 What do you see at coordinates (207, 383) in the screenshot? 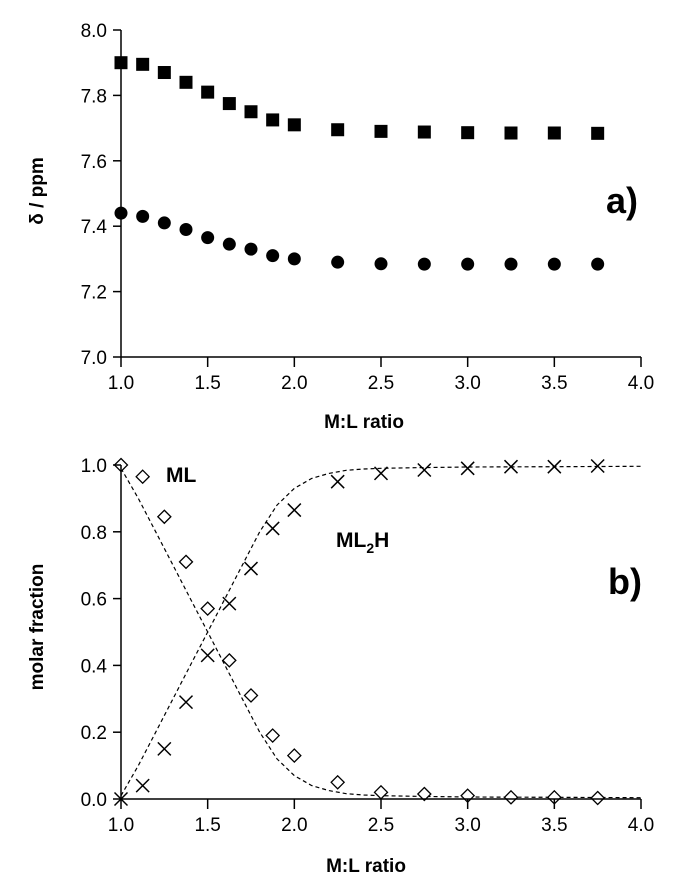
I see `panel-a-x-tick-label: 1.5` at bounding box center [207, 383].